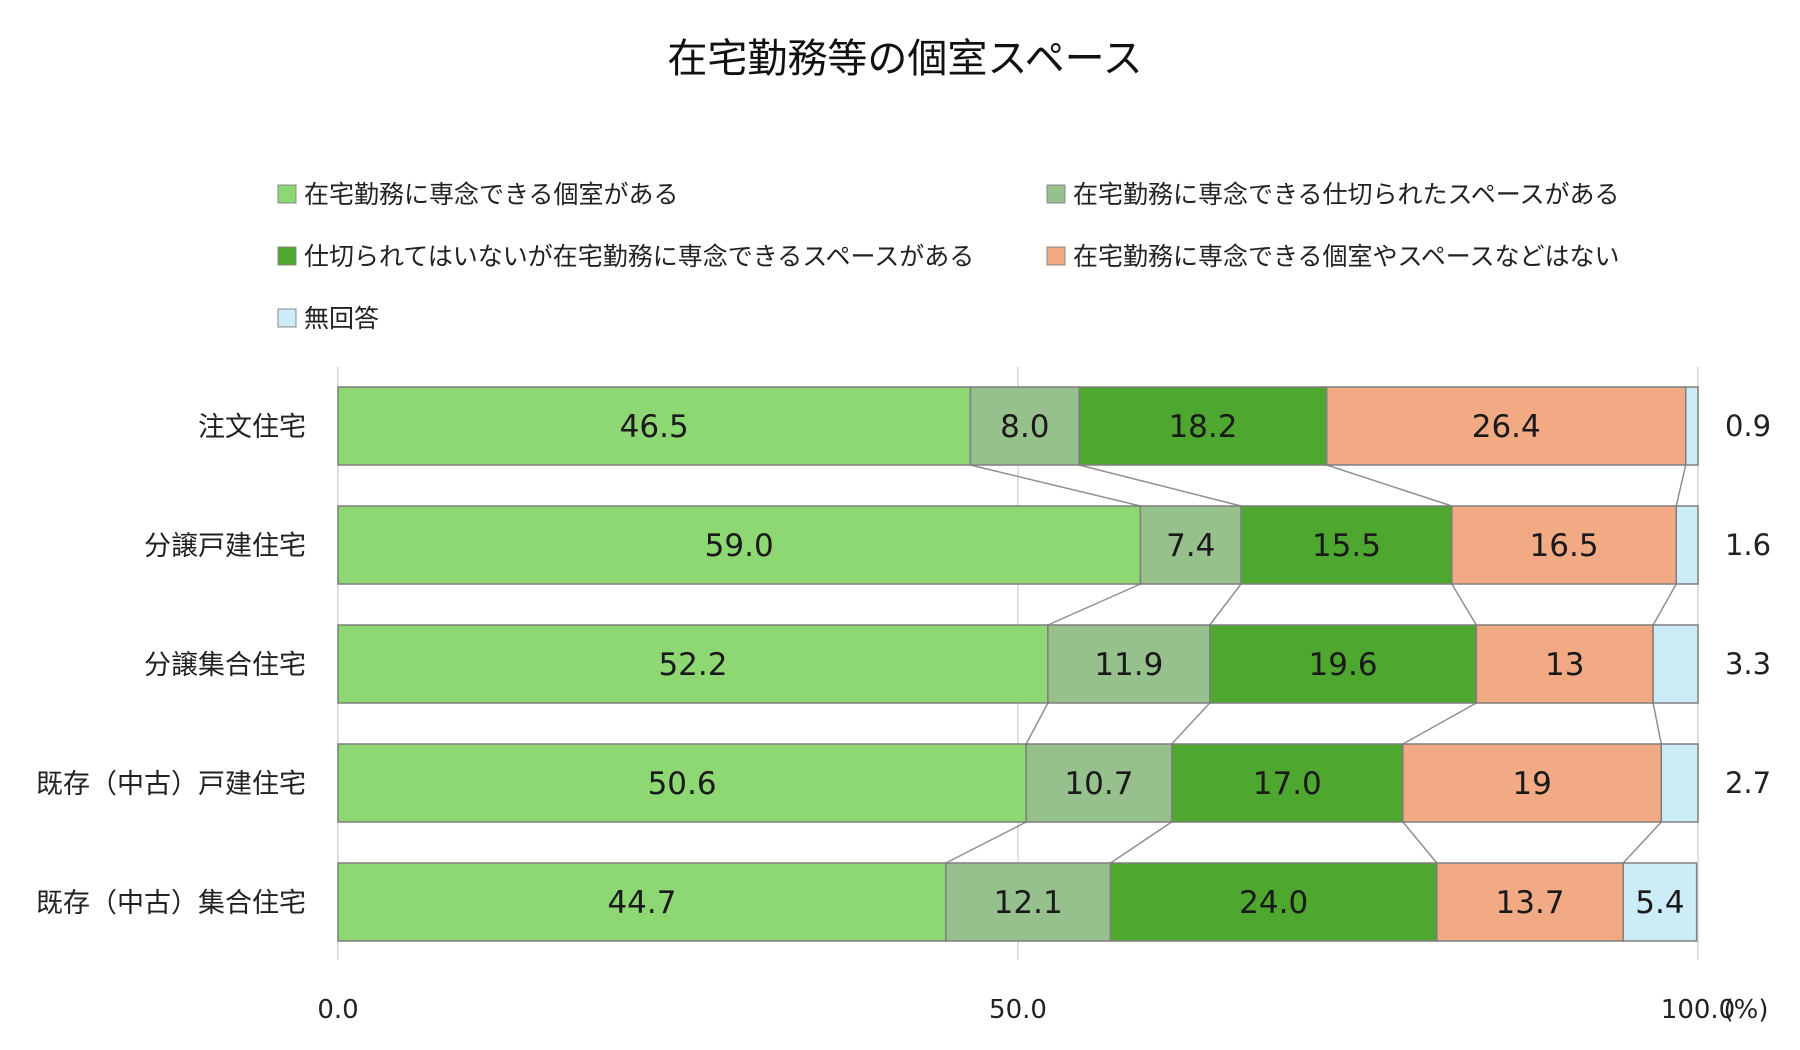 The width and height of the screenshot is (1800, 1050). I want to click on bar-segment-s4-r4, so click(1532, 783).